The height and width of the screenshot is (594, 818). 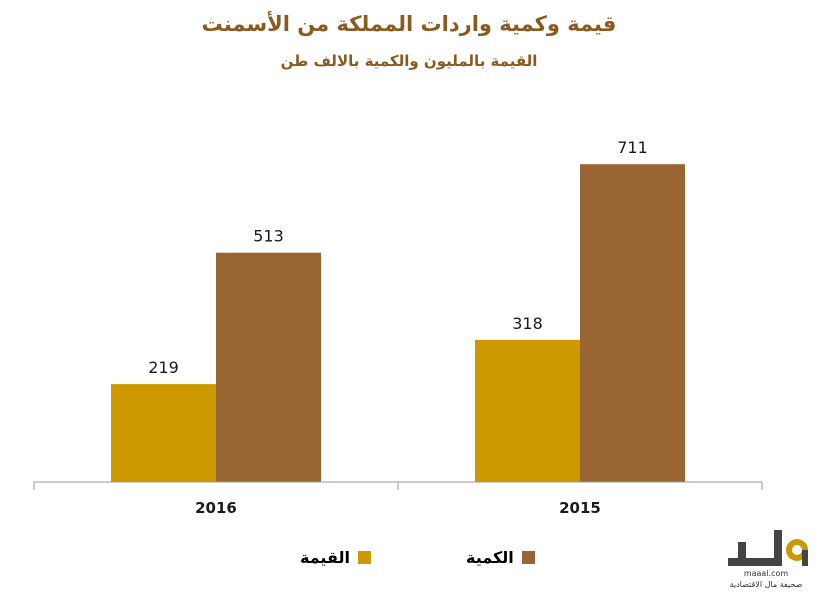 What do you see at coordinates (580, 508) in the screenshot?
I see `x-tick-label-2015: 2015` at bounding box center [580, 508].